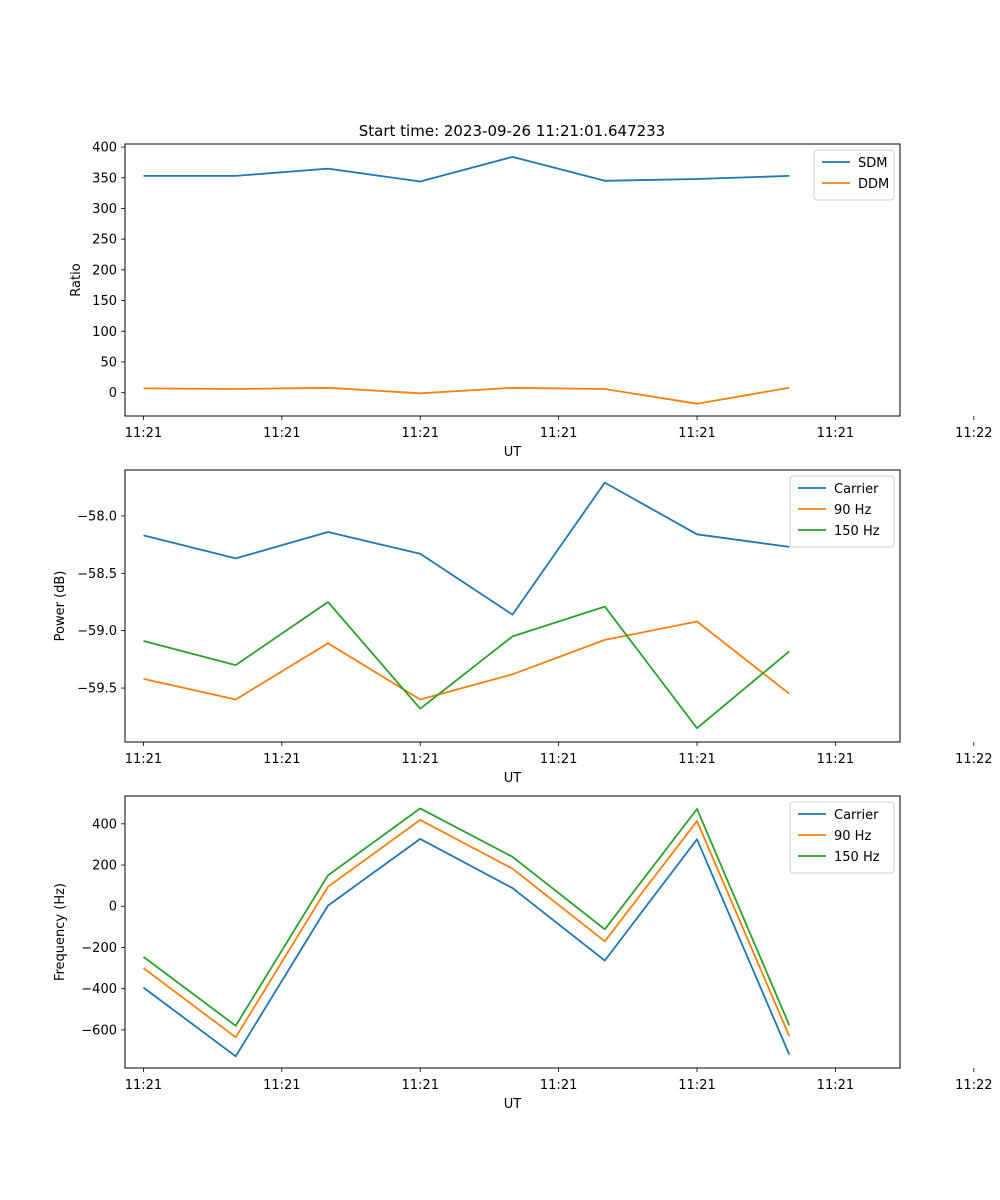 Image resolution: width=1000 pixels, height=1200 pixels. I want to click on y-tick-label: −58.5, so click(97, 574).